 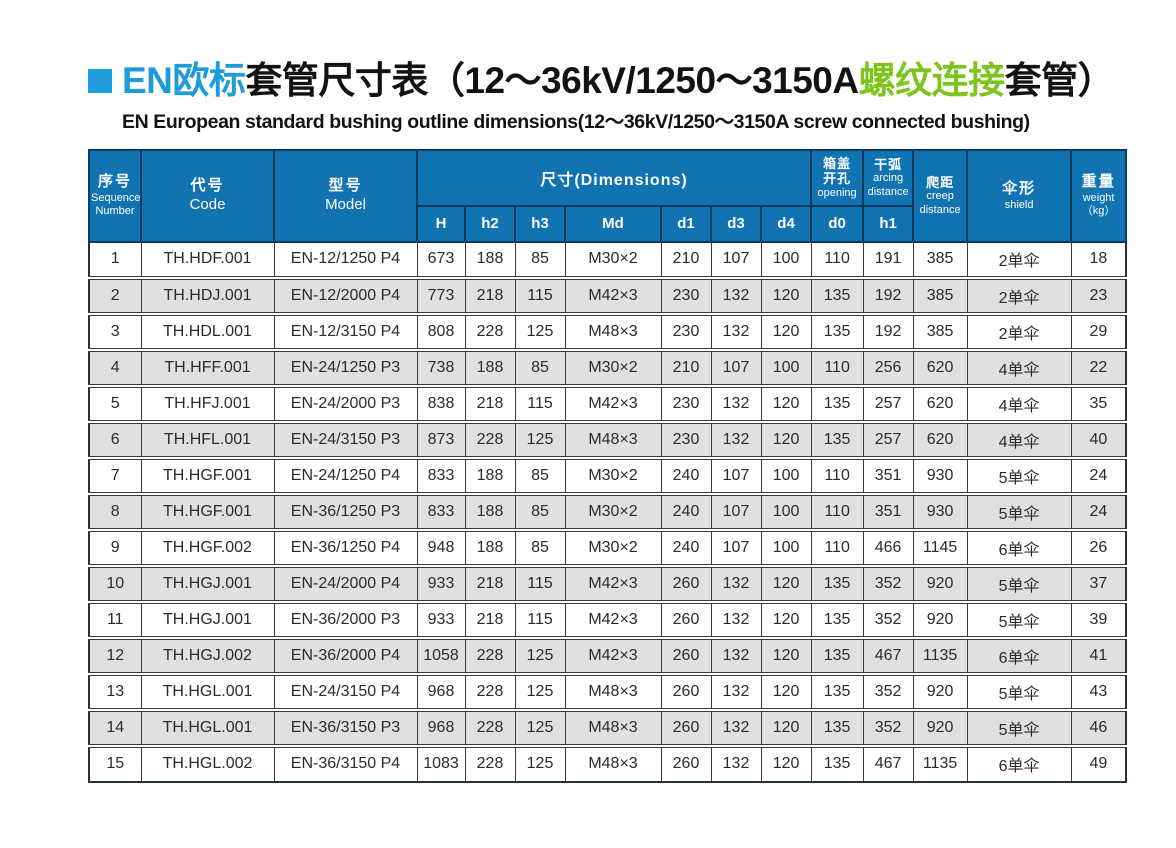 What do you see at coordinates (888, 259) in the screenshot?
I see `table-cell: 191` at bounding box center [888, 259].